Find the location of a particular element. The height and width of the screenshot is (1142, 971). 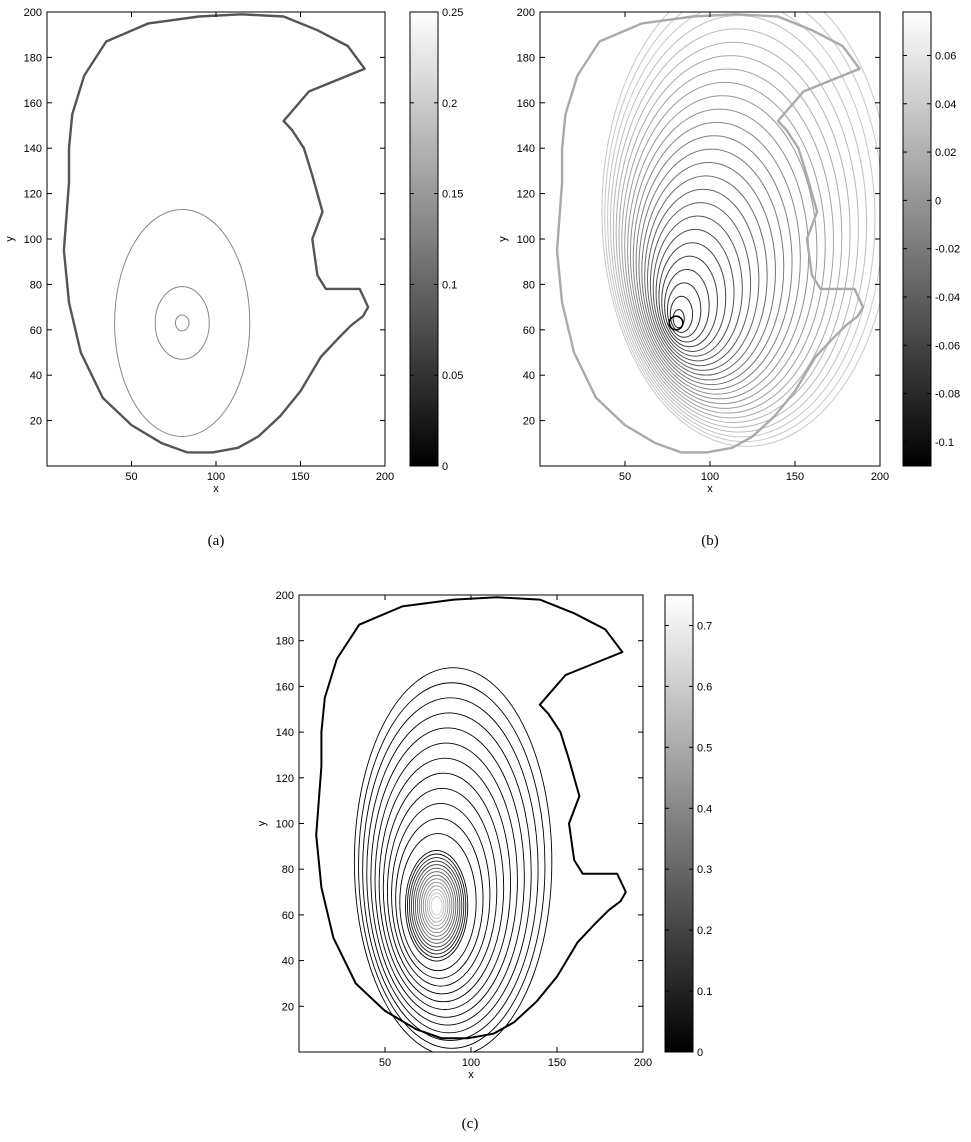

colorbar-tick-label: 0.3 is located at coordinates (704, 870).